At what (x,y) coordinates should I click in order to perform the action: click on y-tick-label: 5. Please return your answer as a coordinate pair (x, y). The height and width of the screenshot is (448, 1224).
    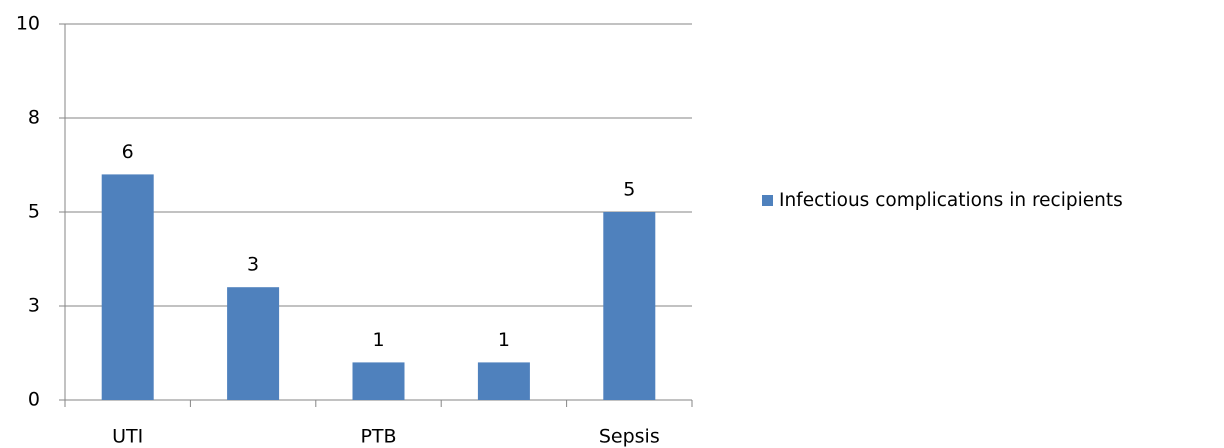
    Looking at the image, I should click on (34, 212).